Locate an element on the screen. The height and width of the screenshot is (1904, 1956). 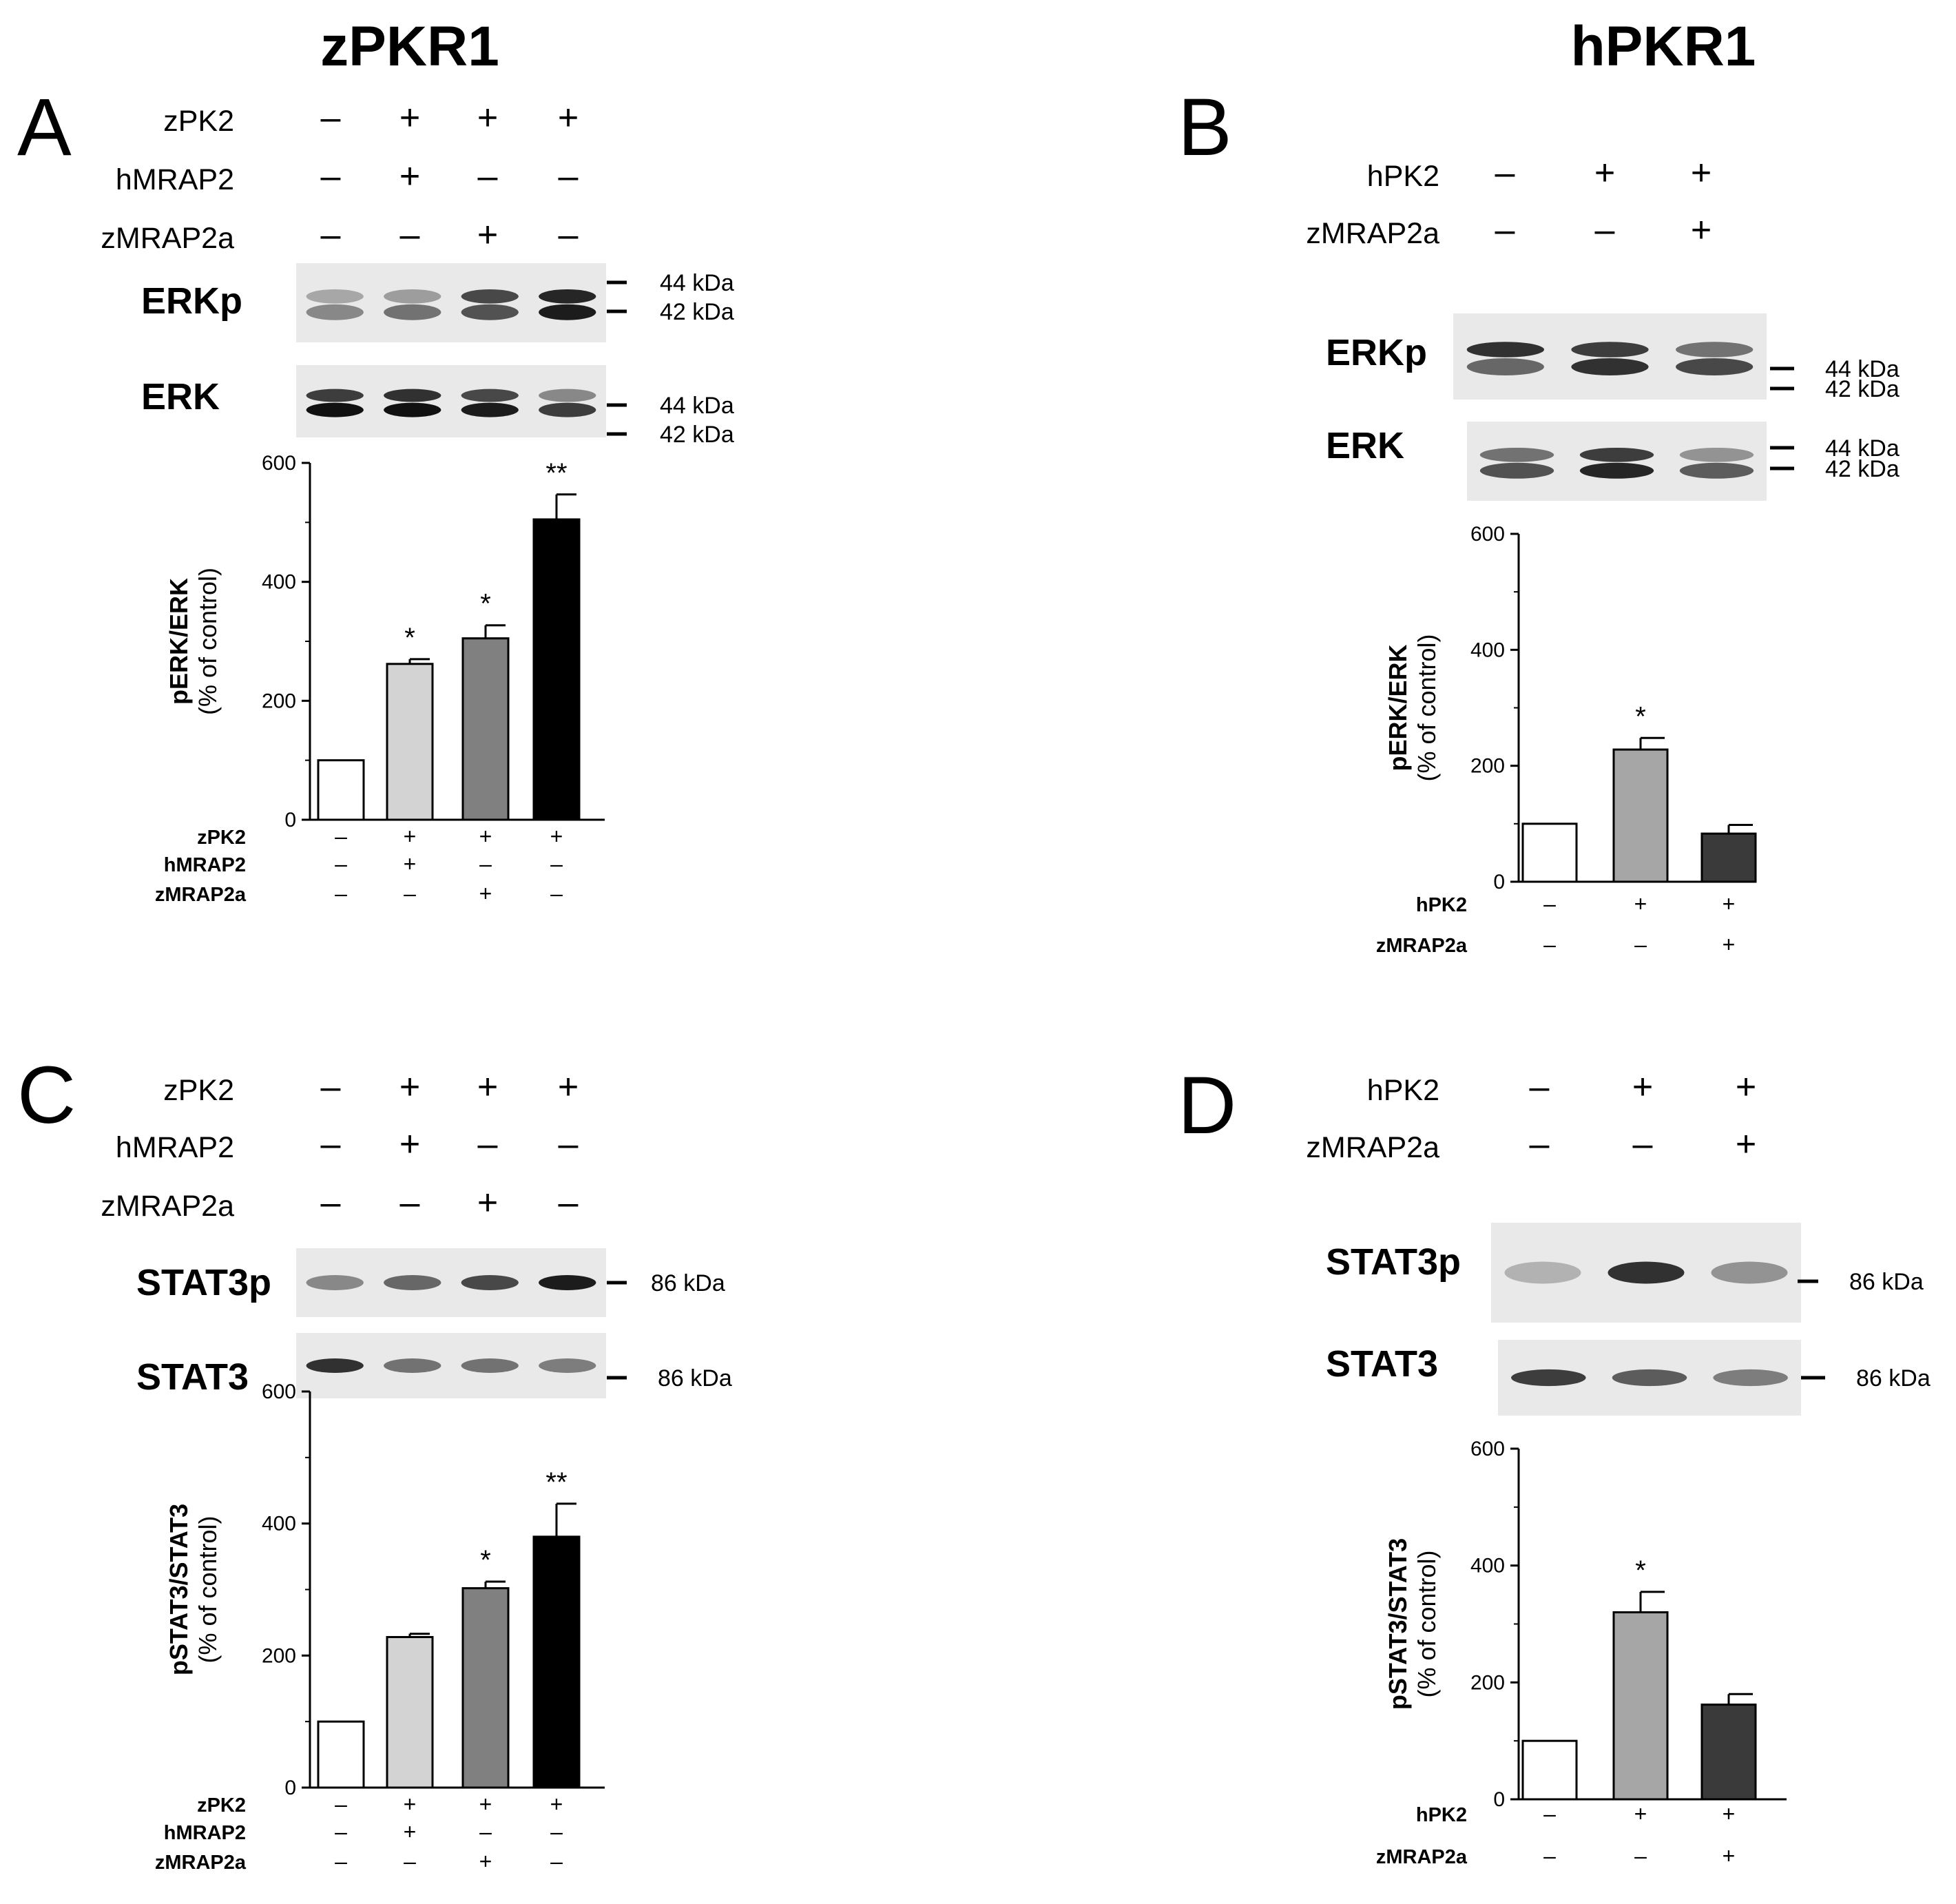
blot-label: ERKp is located at coordinates (191, 301).